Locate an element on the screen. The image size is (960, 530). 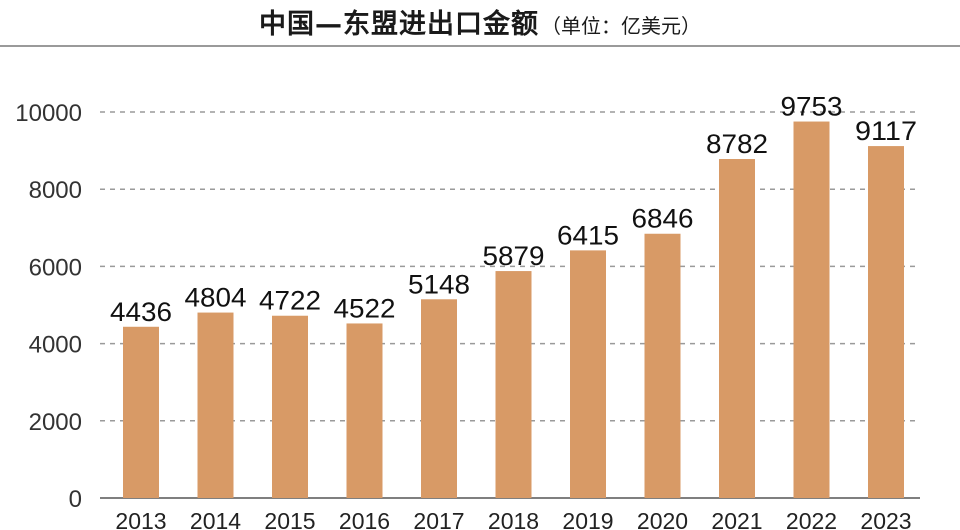
data-label: 6846 is located at coordinates (663, 219).